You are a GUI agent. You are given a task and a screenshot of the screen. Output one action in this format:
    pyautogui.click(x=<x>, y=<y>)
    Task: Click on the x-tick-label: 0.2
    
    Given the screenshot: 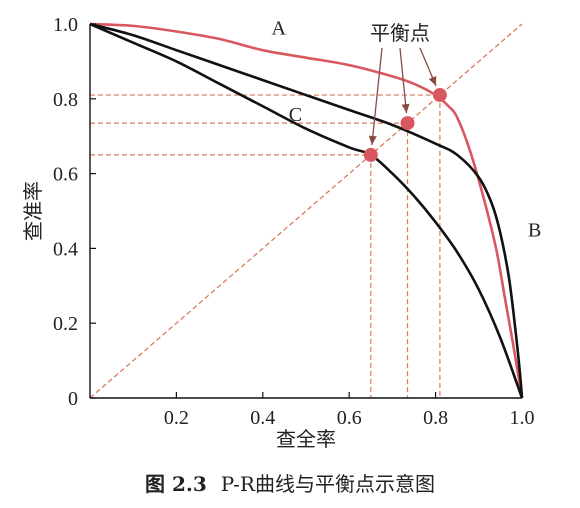 What is the action you would take?
    pyautogui.click(x=176, y=418)
    